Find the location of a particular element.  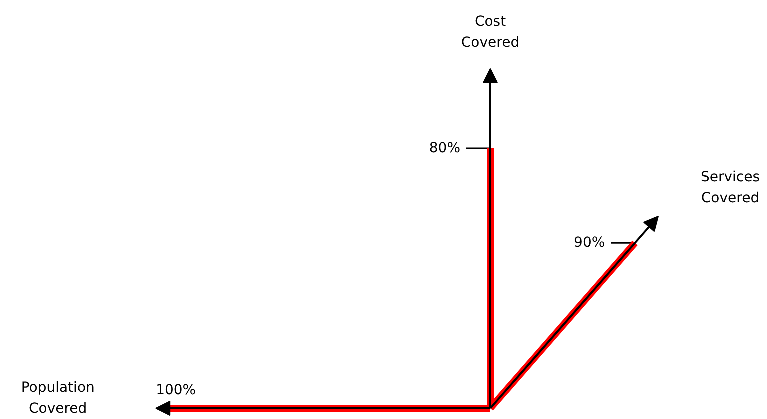

category-label: Cost Covered is located at coordinates (490, 32).